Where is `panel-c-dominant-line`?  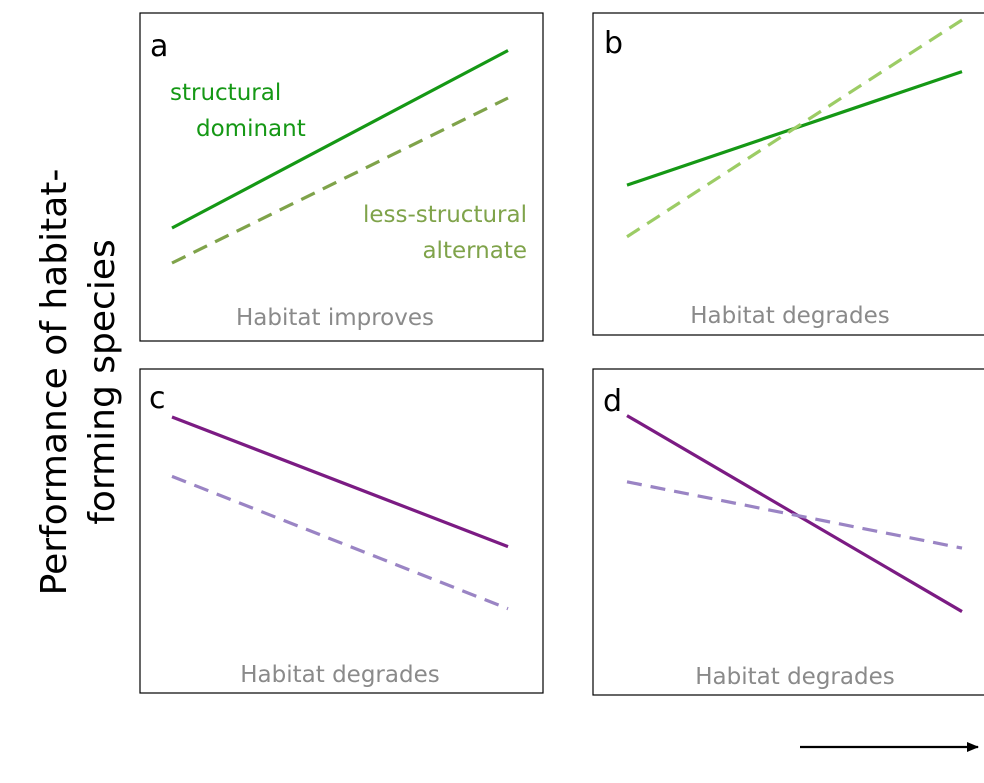 panel-c-dominant-line is located at coordinates (340, 482).